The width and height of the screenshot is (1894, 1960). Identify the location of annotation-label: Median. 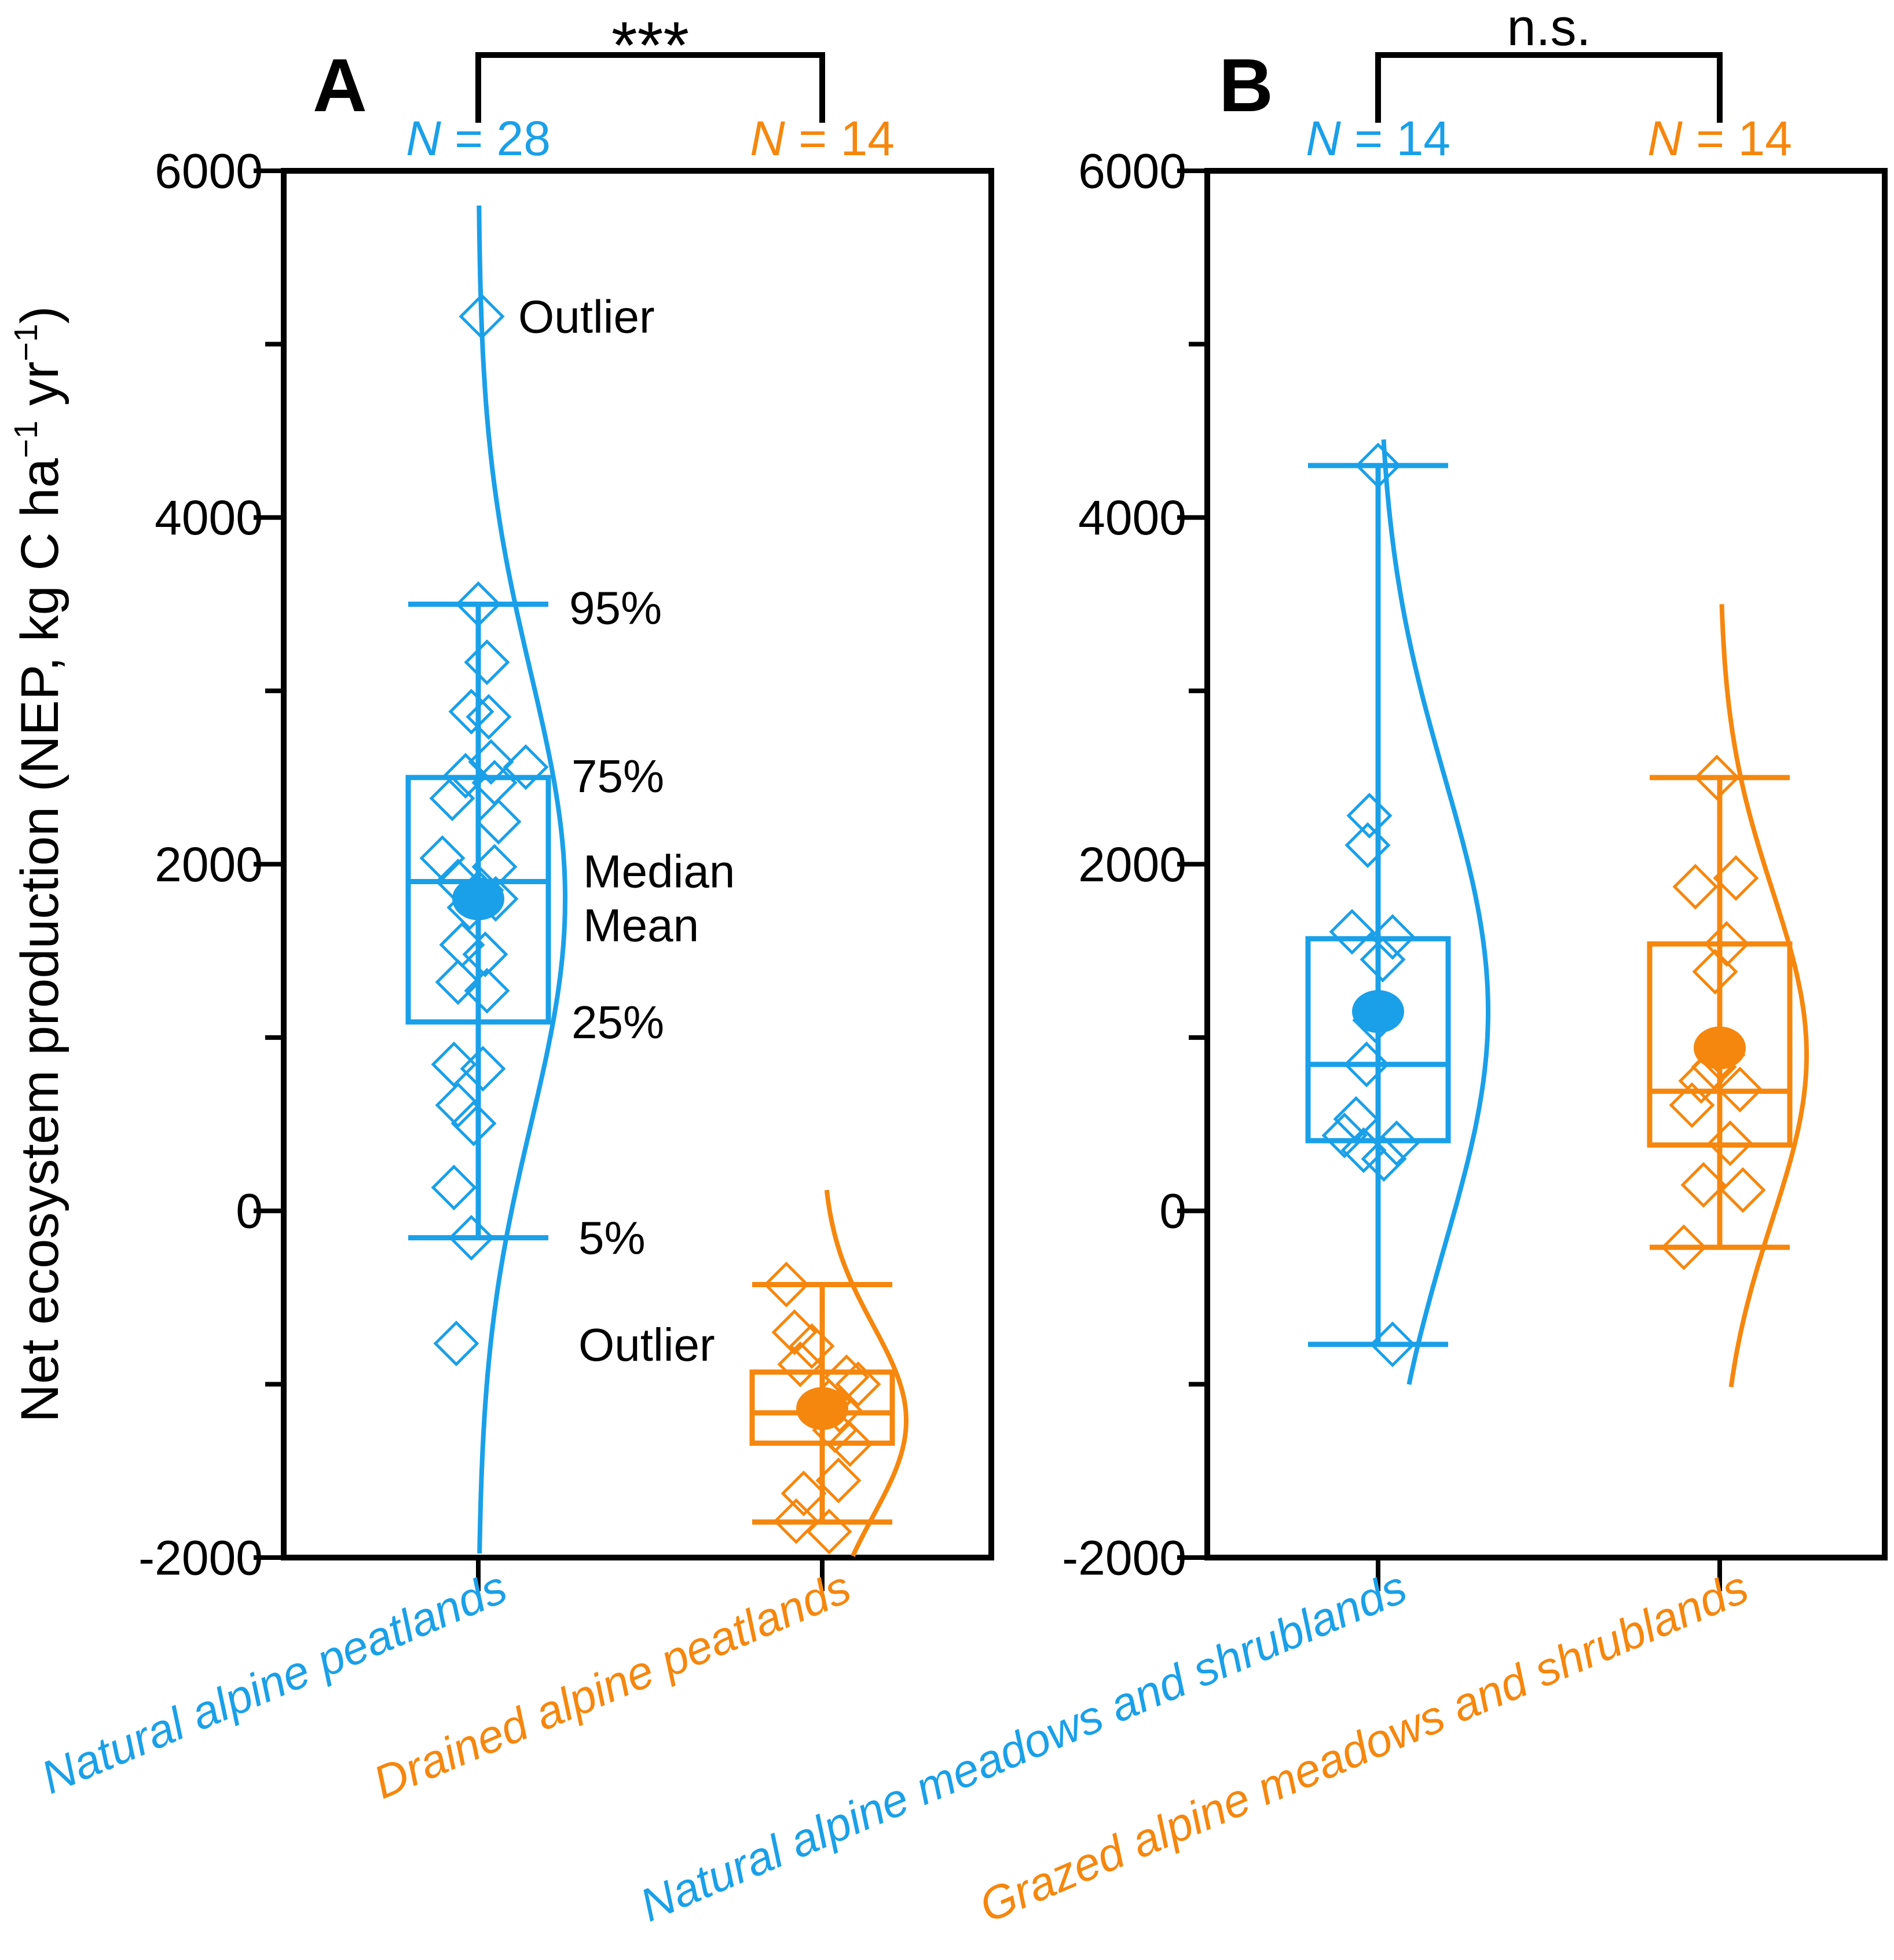
(659, 871).